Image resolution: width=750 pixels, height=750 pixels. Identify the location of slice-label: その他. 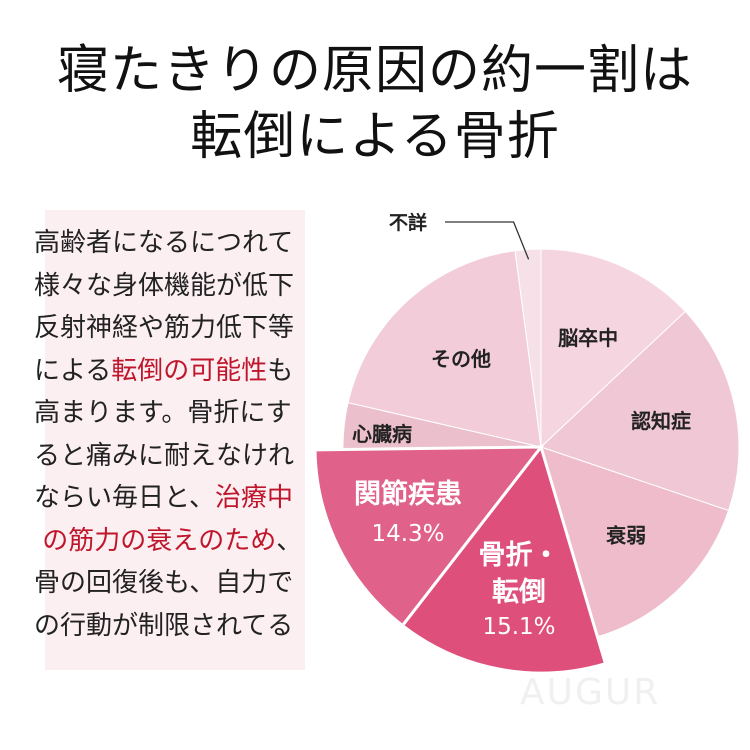
(461, 359).